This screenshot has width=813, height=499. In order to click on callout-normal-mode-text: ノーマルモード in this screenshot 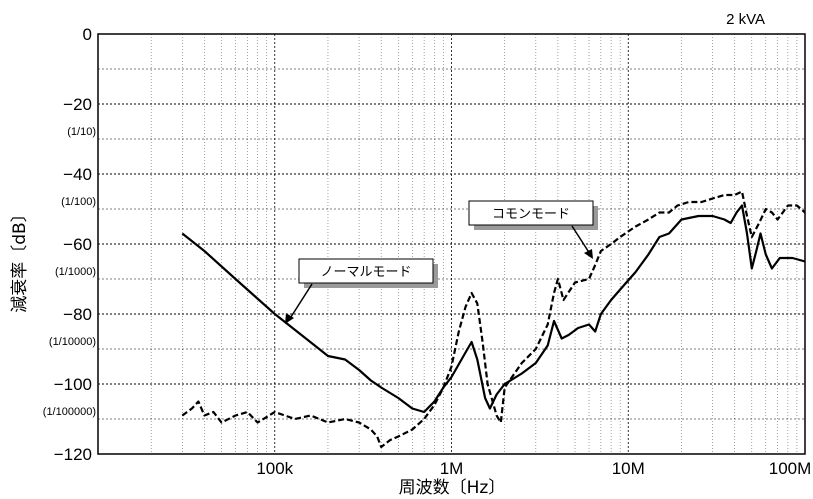, I will do `click(365, 272)`.